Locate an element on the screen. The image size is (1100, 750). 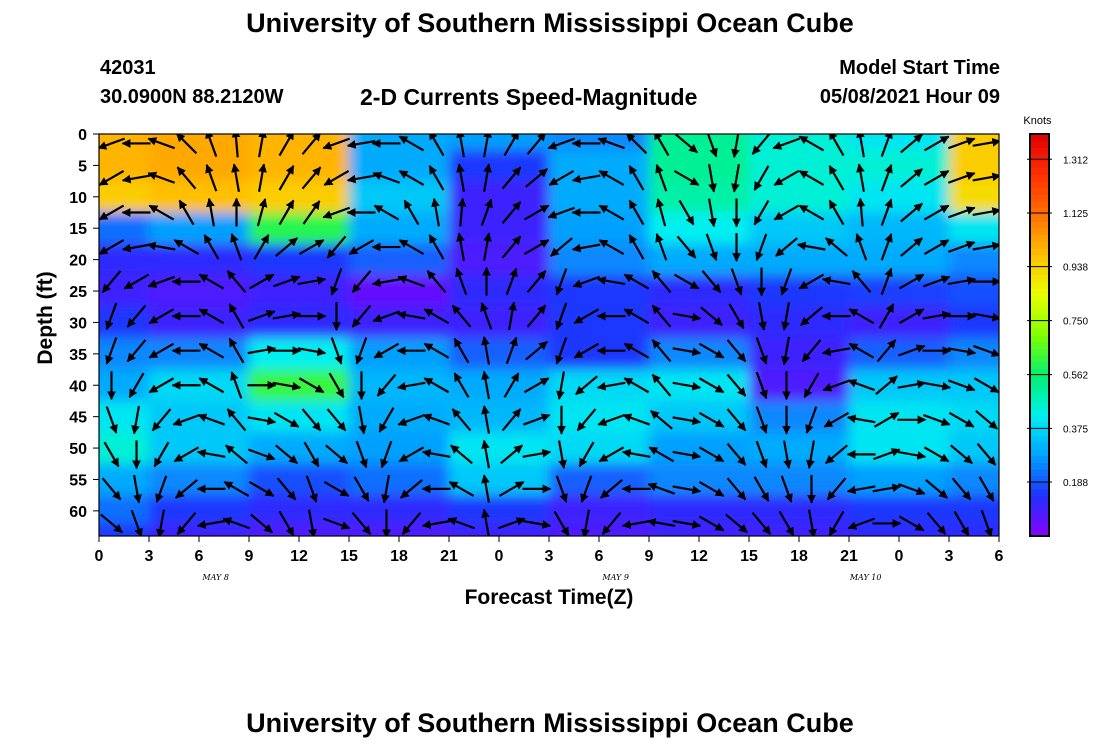
colorbar-tick-label: 0.562 is located at coordinates (1075, 376).